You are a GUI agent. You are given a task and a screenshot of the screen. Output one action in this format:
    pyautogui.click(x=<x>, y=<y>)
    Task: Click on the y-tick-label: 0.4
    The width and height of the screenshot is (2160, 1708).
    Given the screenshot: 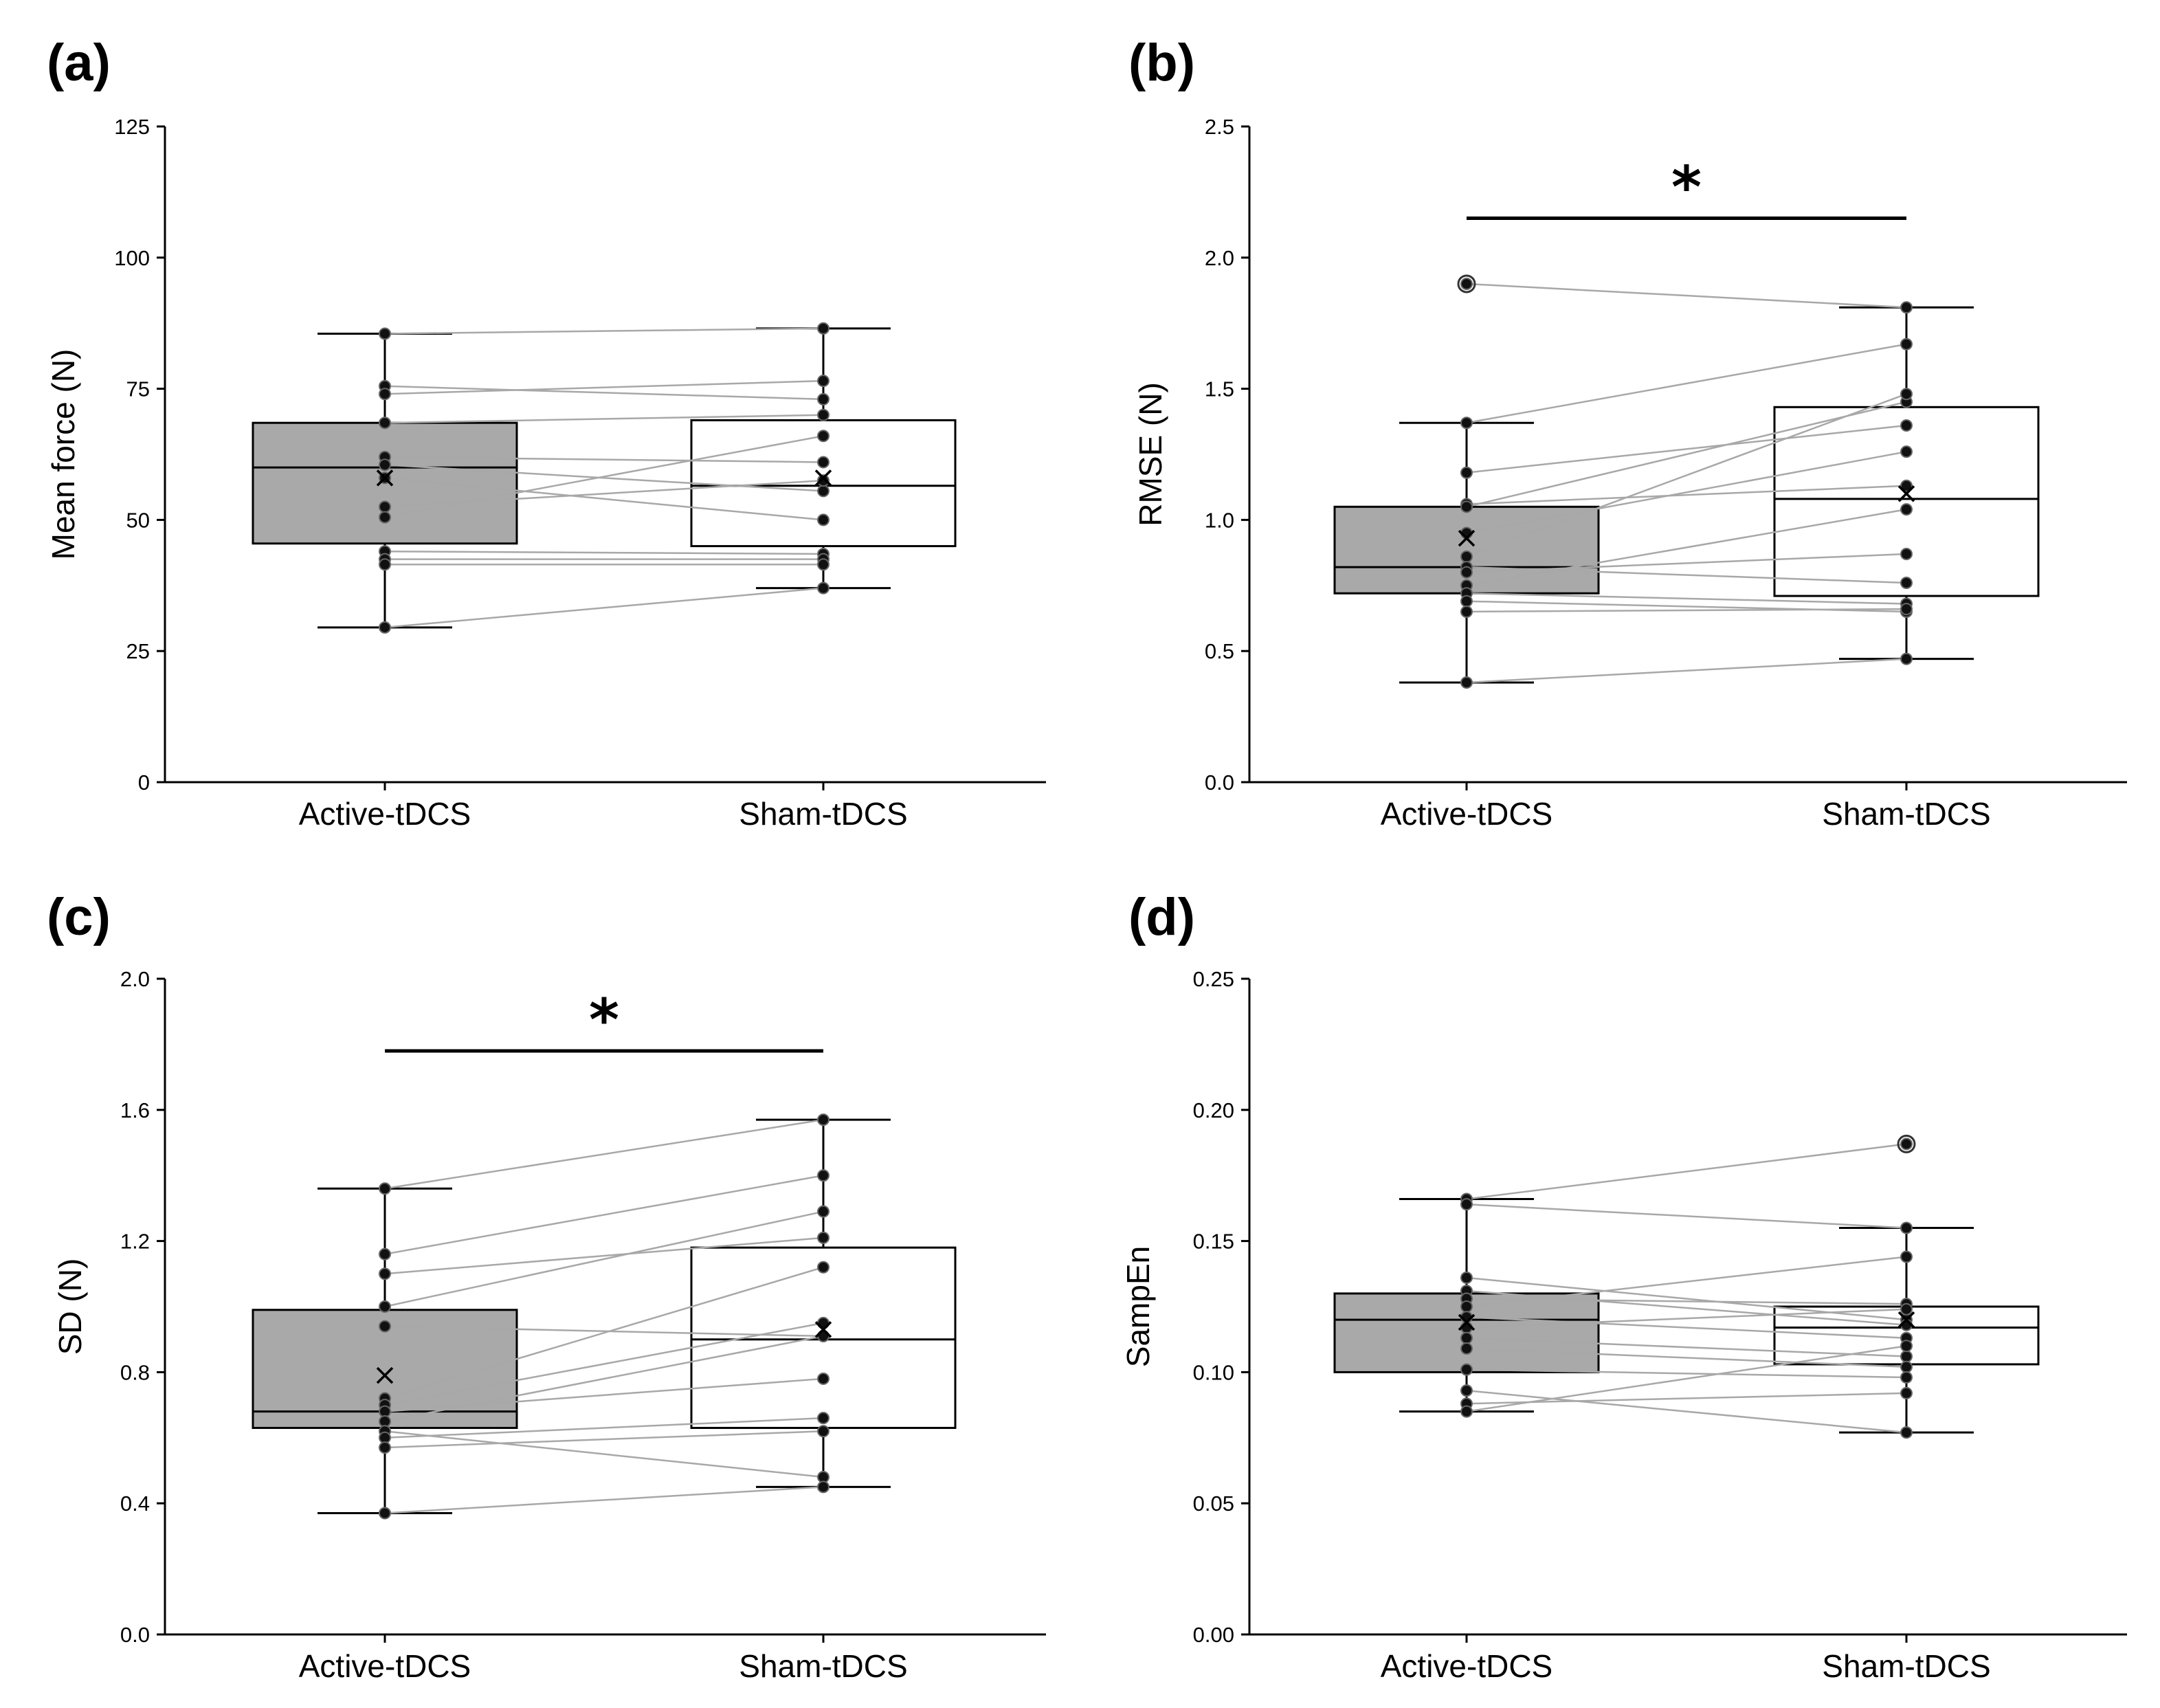 What is the action you would take?
    pyautogui.click(x=135, y=1503)
    